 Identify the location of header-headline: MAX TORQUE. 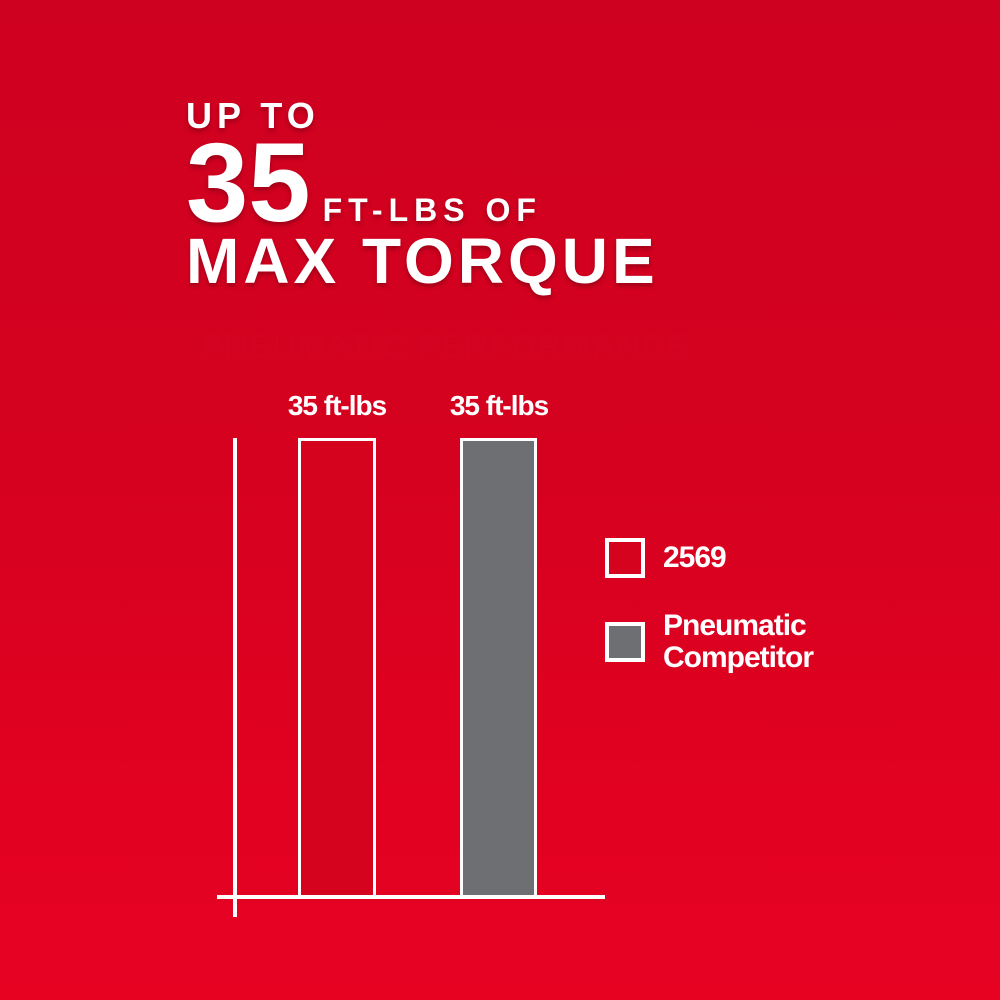
(422, 261).